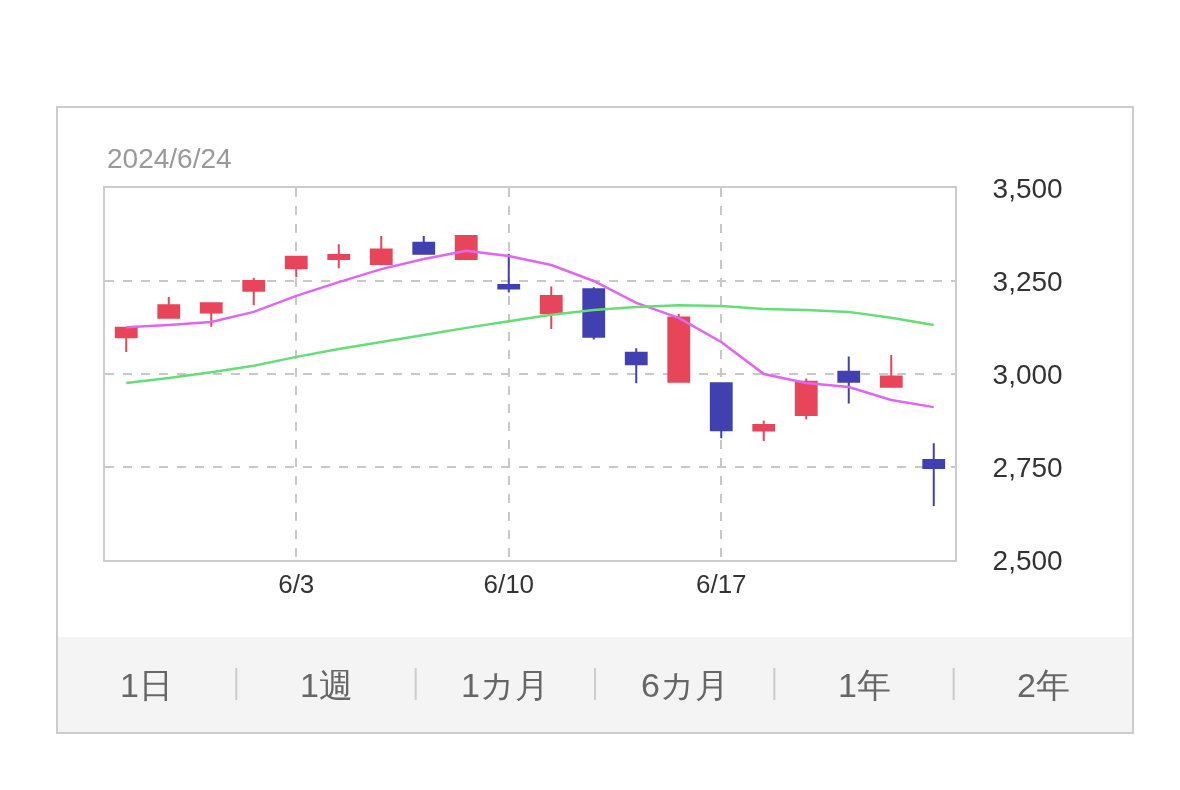 The width and height of the screenshot is (1180, 790). I want to click on x-tick-label: 6/17, so click(721, 584).